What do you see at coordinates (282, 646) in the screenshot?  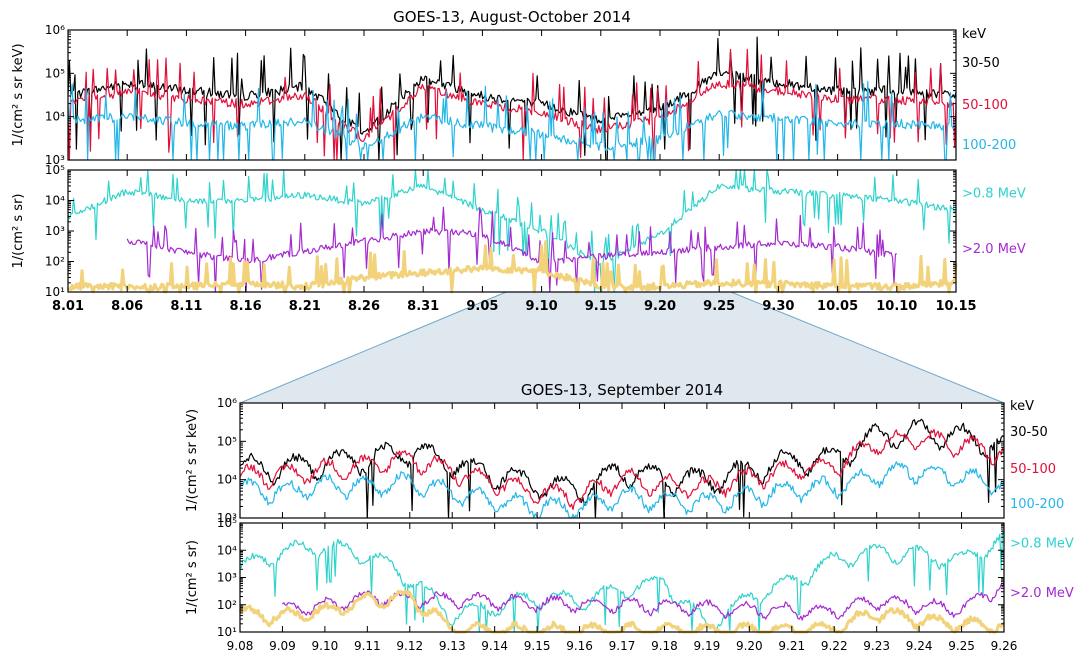 I see `detail-xtick-label: 9.09` at bounding box center [282, 646].